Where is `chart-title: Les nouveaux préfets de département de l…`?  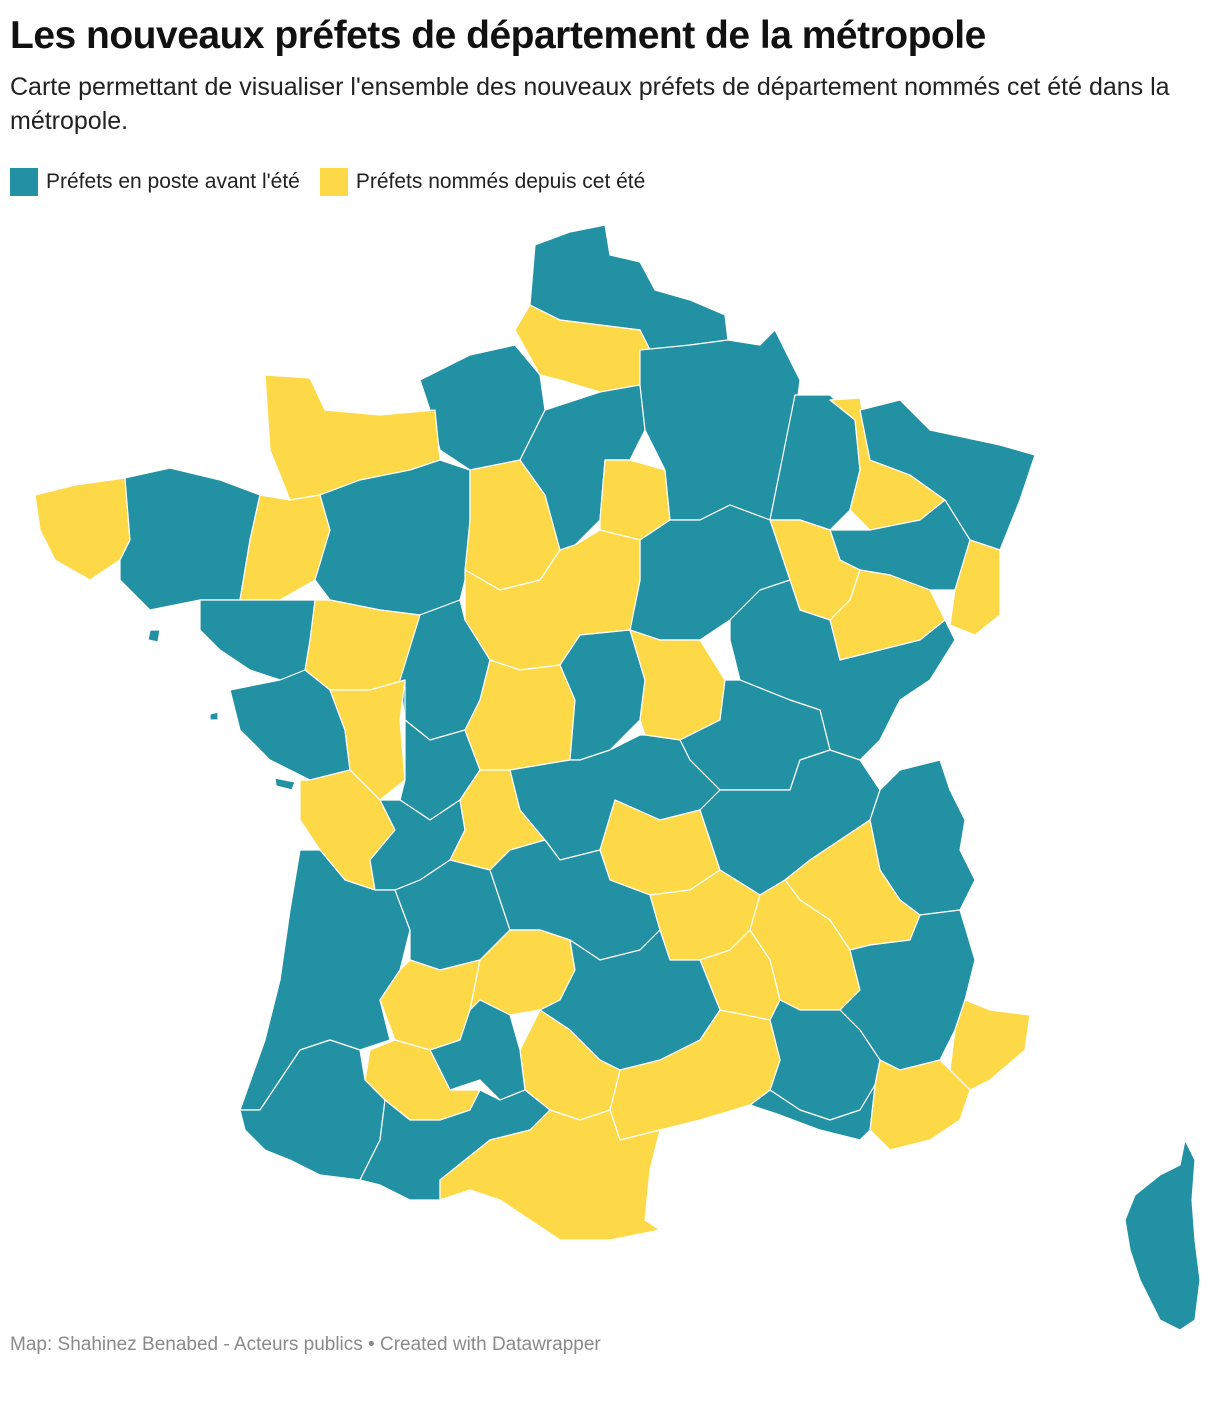
chart-title: Les nouveaux préfets de département de l… is located at coordinates (498, 35).